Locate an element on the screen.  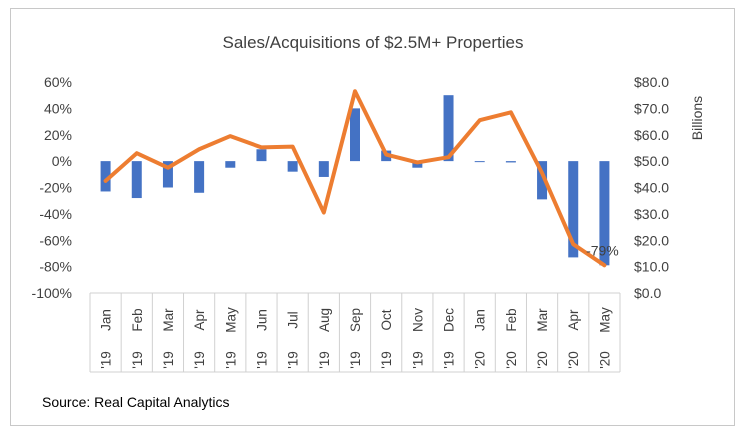
right-axis-tick-label: $30.0 is located at coordinates (651, 214).